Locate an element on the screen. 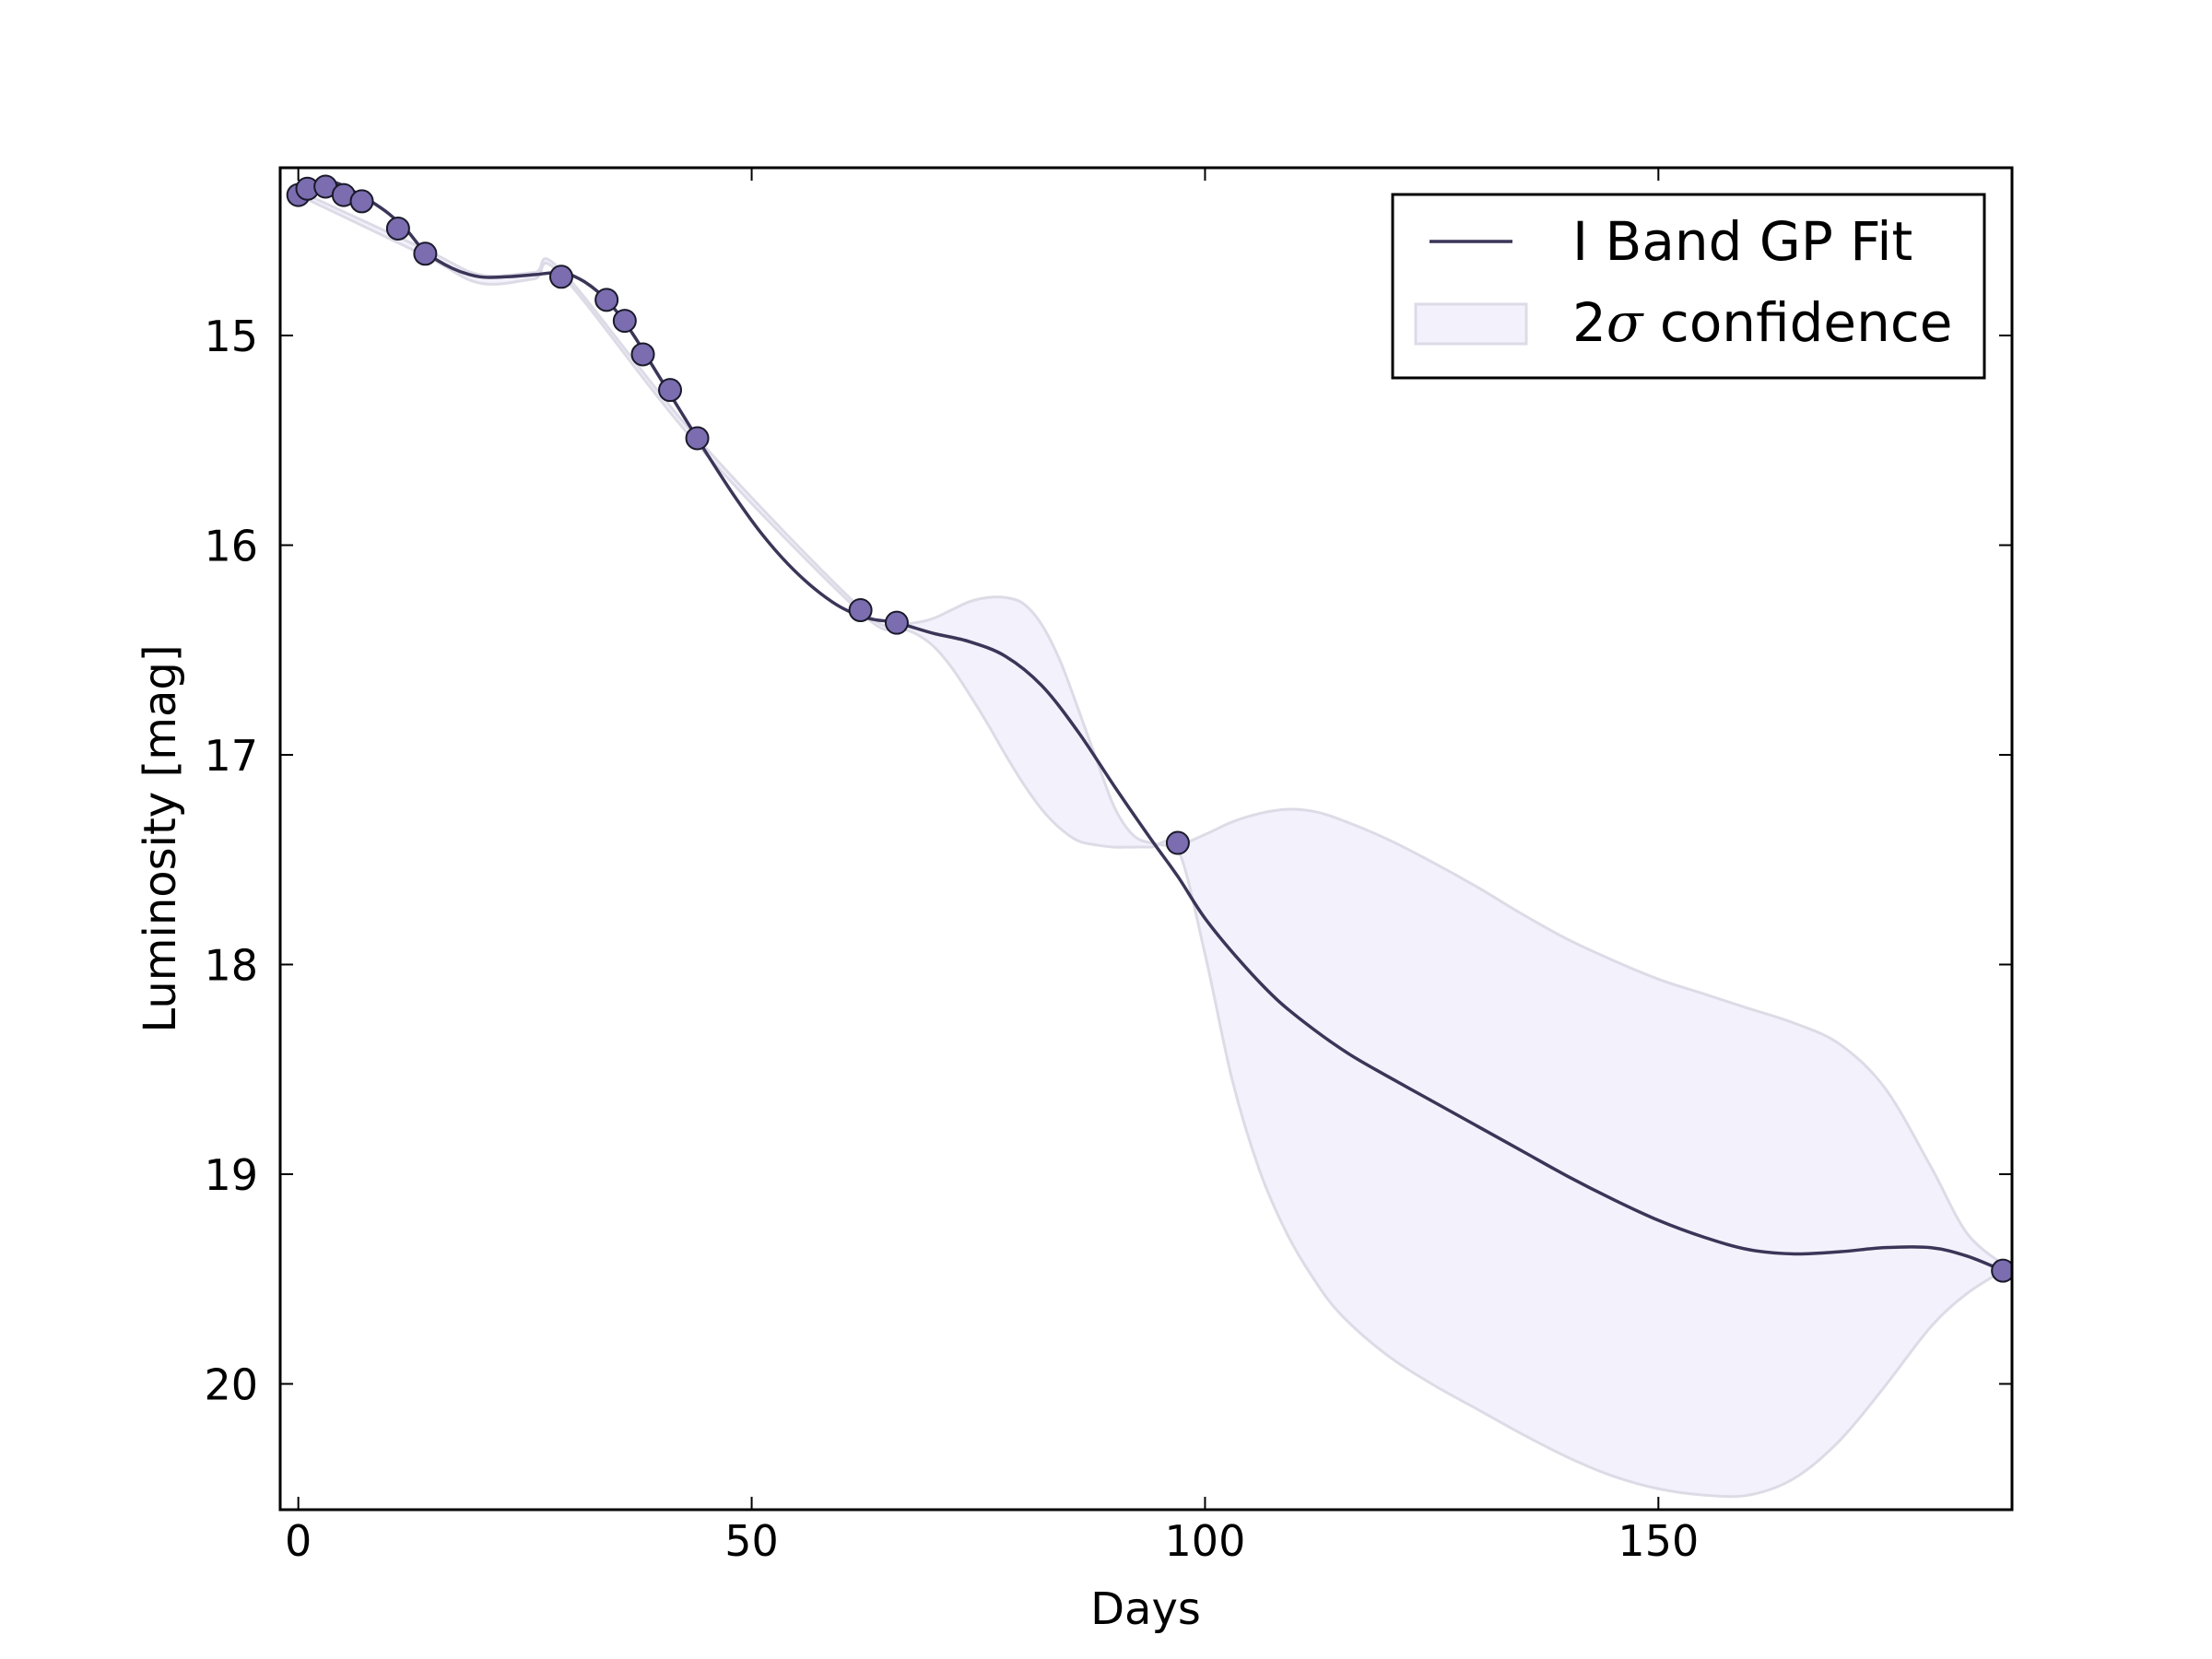  legend: I Band GP Fit 2σ confidence is located at coordinates (1688, 286).